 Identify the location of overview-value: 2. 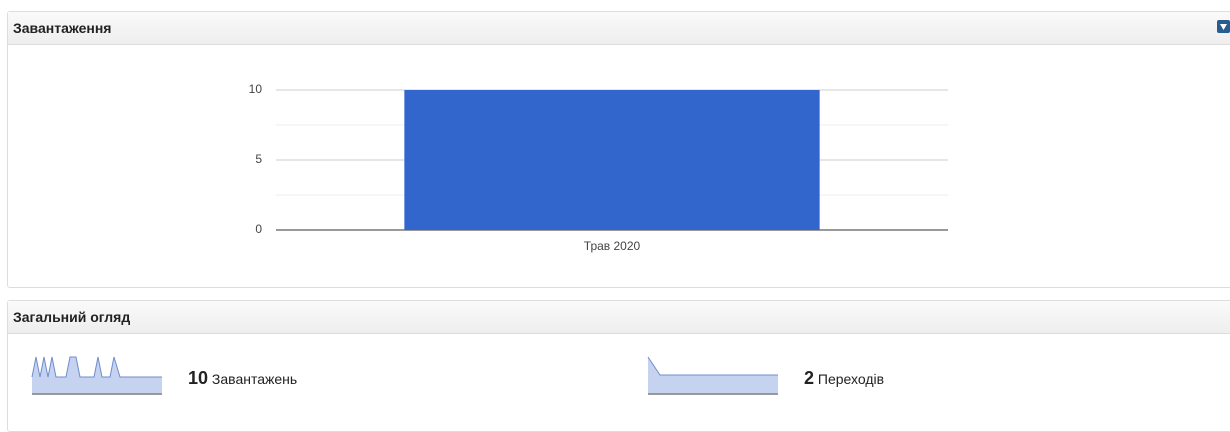
(809, 378).